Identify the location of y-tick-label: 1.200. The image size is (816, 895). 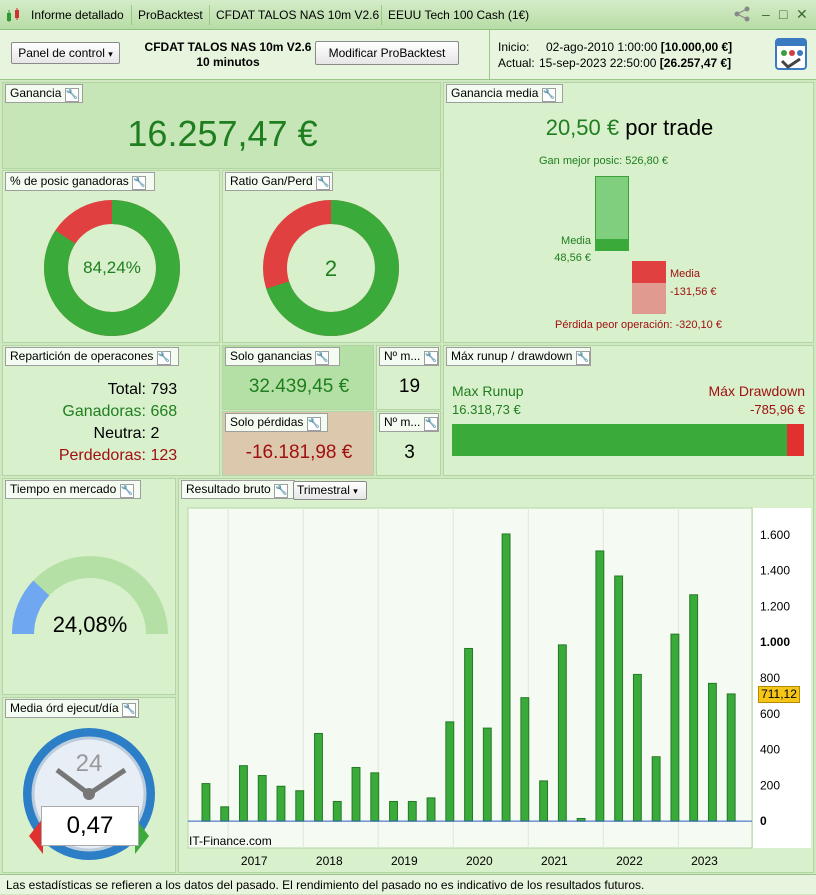
(775, 606).